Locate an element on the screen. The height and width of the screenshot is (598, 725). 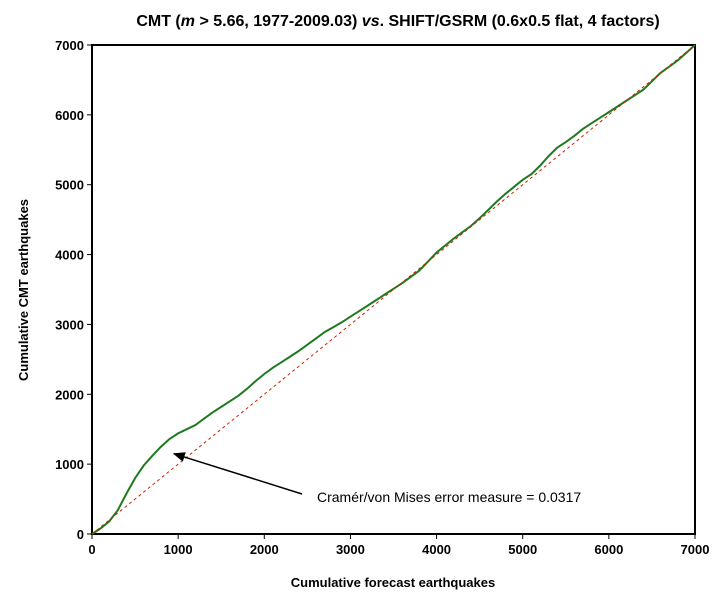
y-tick-label: 3000 is located at coordinates (69, 324).